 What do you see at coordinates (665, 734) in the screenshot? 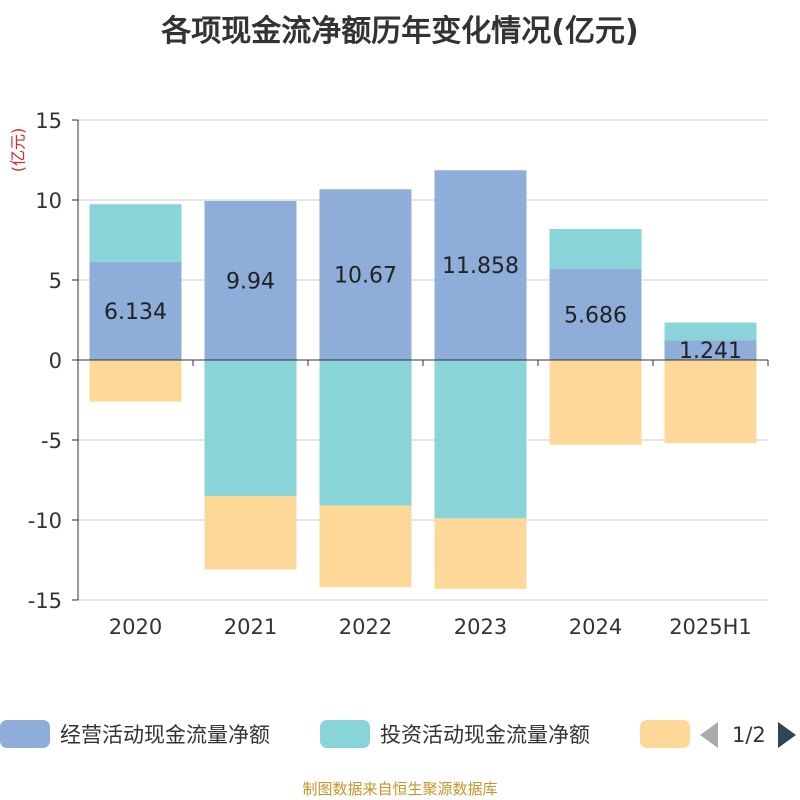
I see `legend-swatch-financing` at bounding box center [665, 734].